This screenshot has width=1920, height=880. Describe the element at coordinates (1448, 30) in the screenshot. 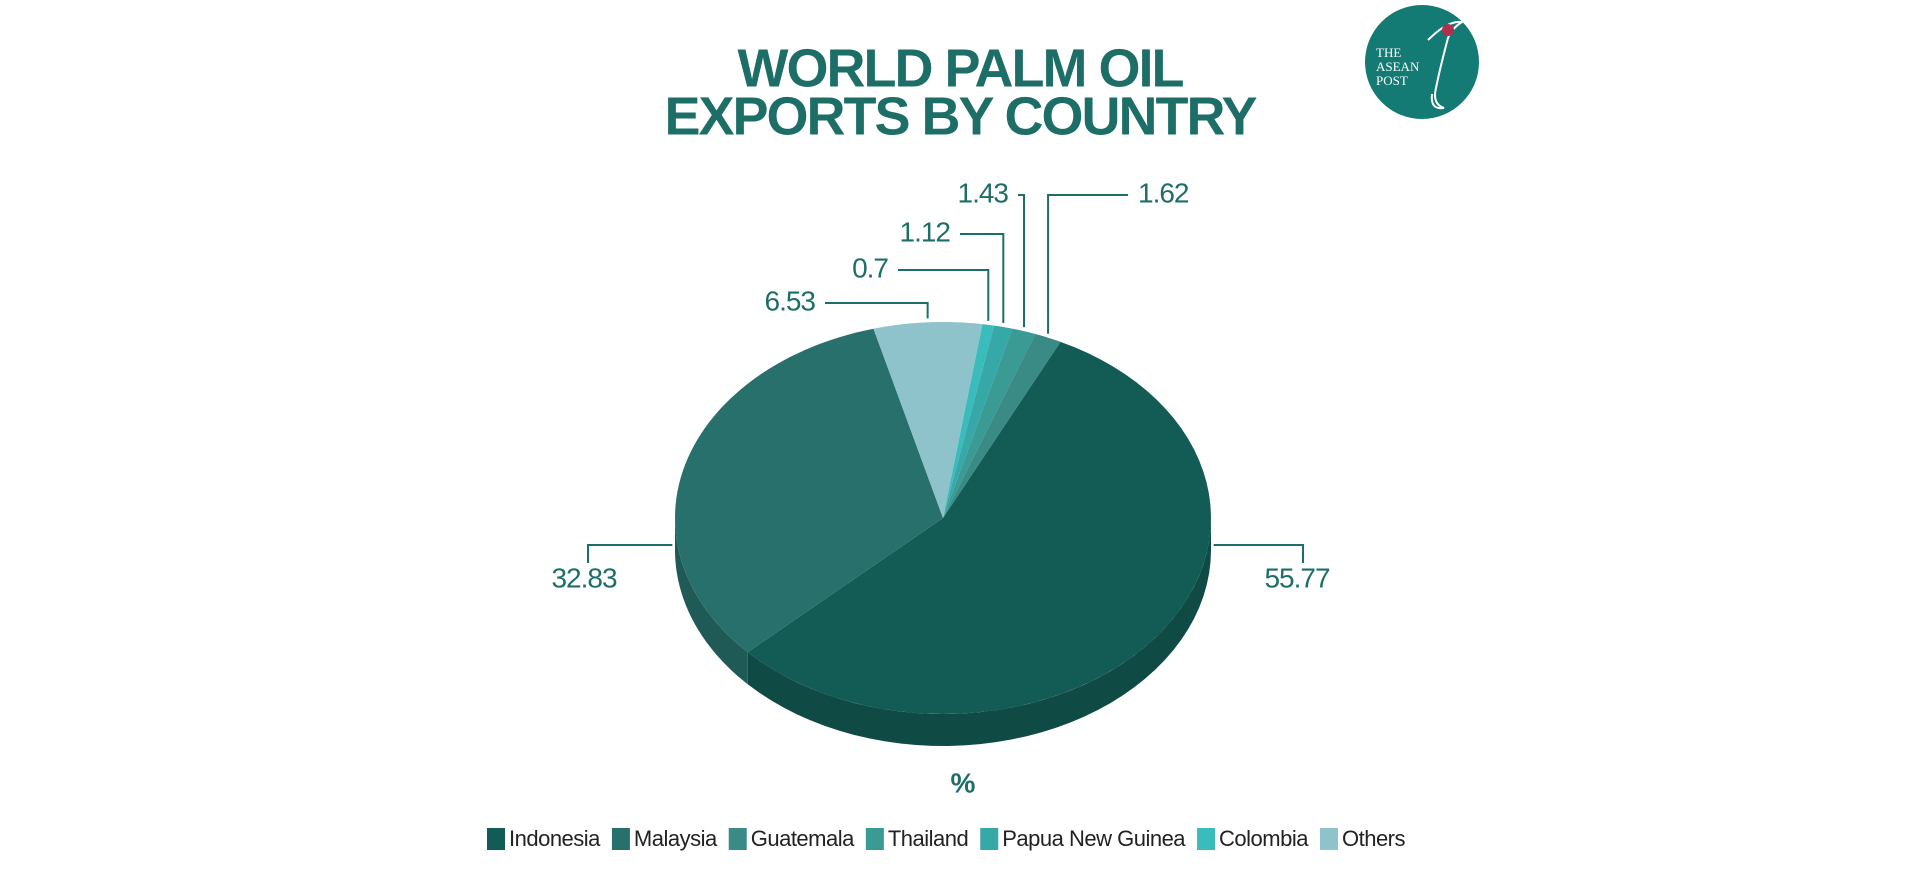

I see `logo-flower` at that location.